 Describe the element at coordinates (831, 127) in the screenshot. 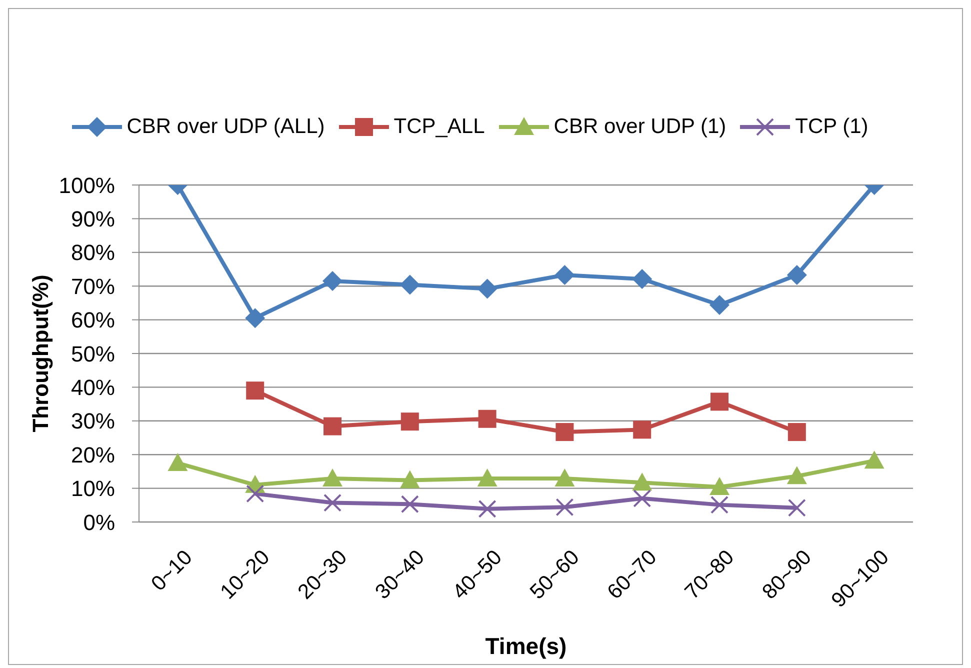

I see `legend-label: TCP (1)` at that location.